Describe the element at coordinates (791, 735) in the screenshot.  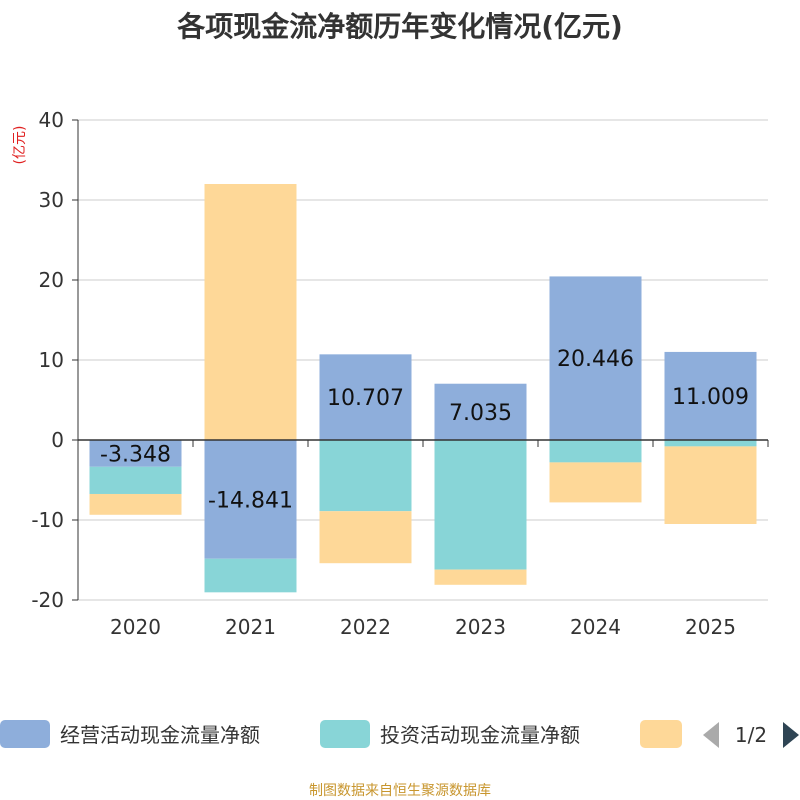
I see `triangle-right-icon` at that location.